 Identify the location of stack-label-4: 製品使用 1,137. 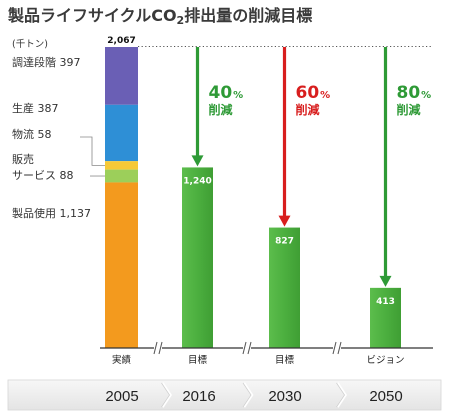
(51, 213).